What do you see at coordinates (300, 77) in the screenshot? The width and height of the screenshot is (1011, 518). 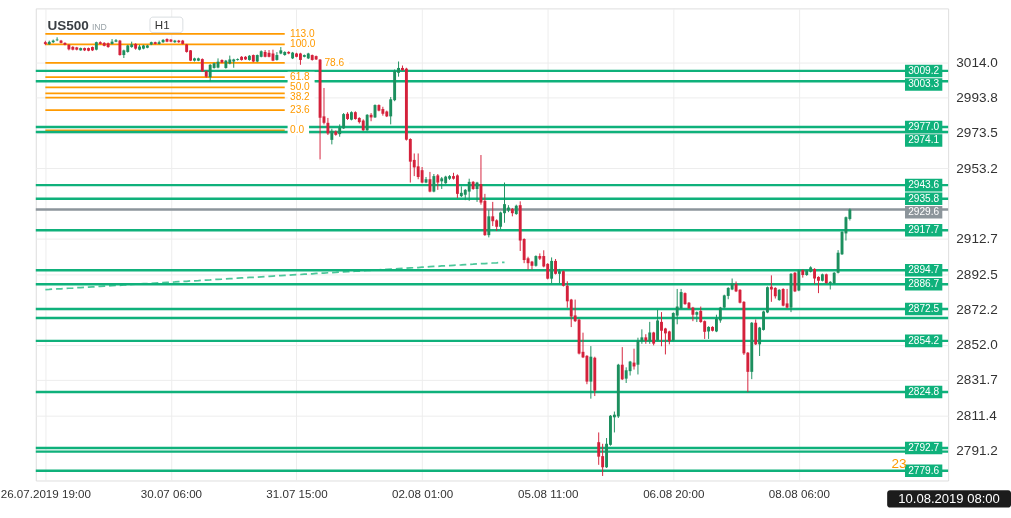 I see `series-label: 61.8` at bounding box center [300, 77].